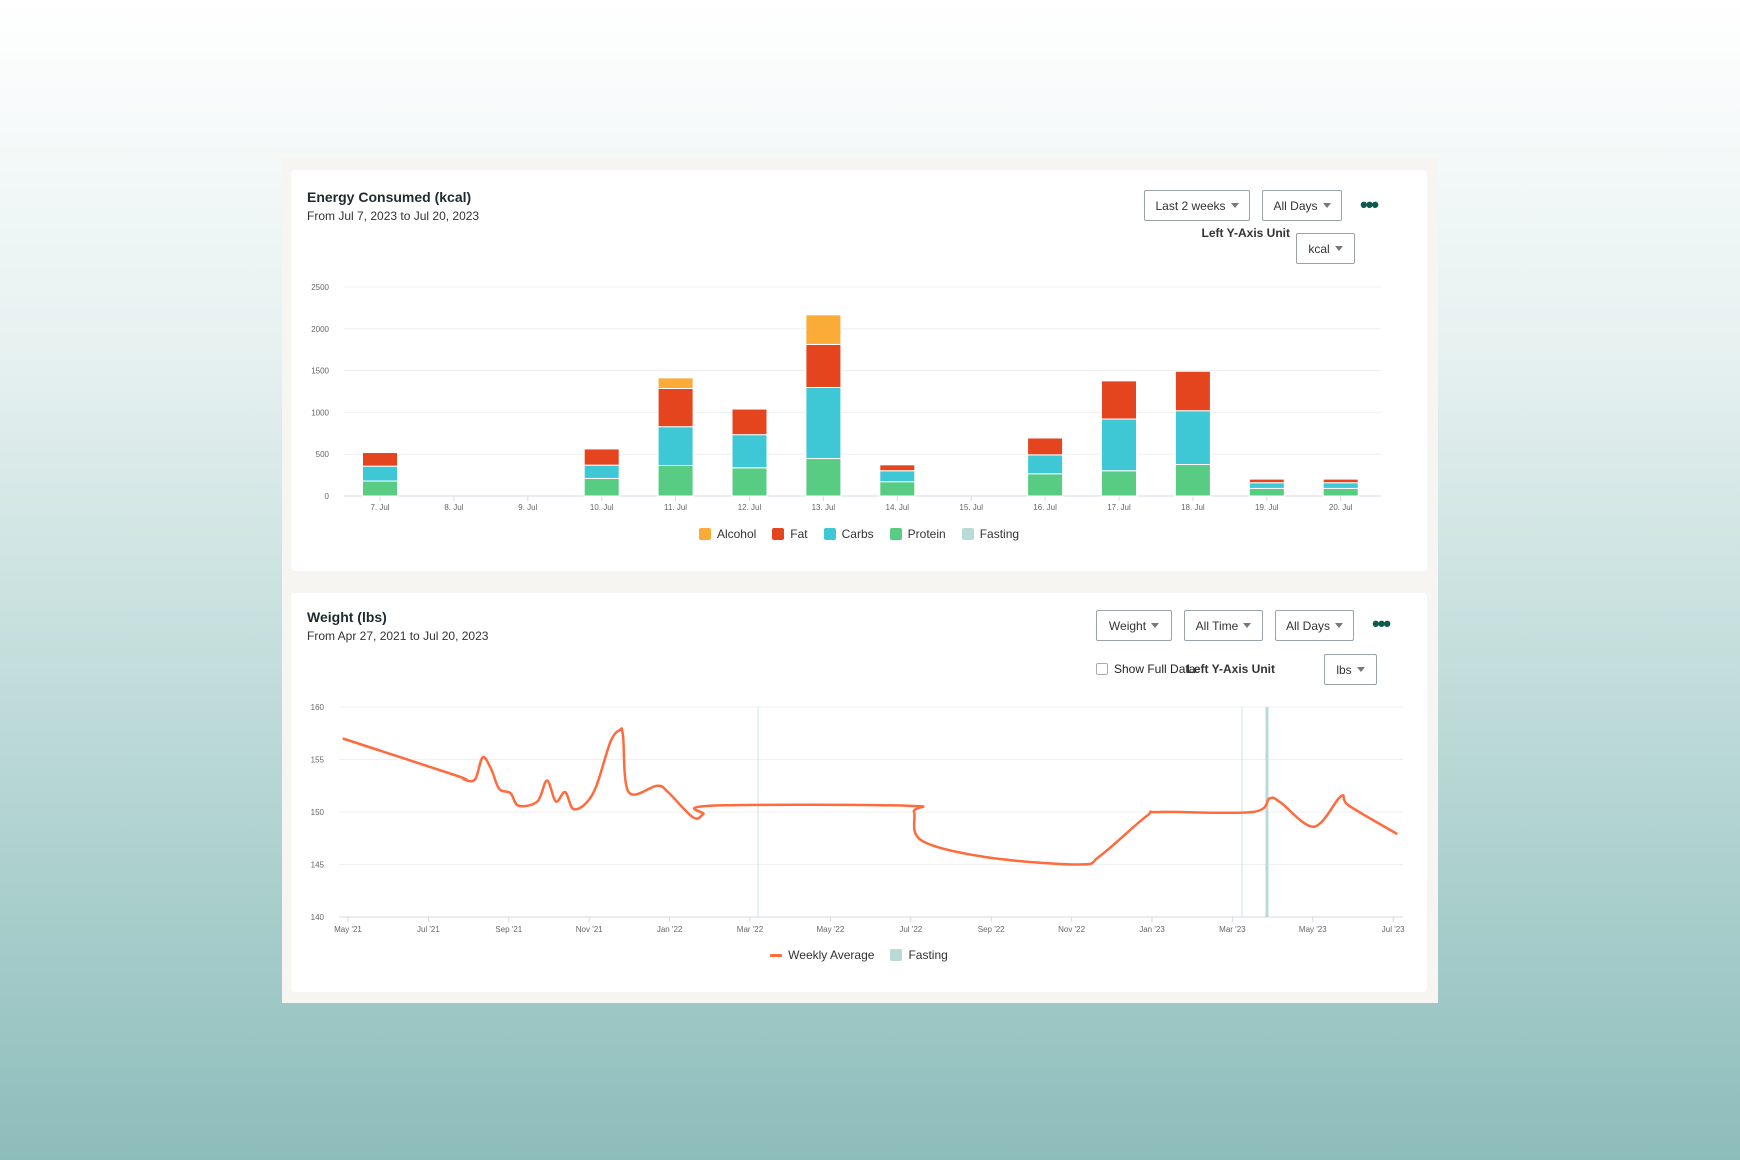 The image size is (1740, 1160). What do you see at coordinates (926, 534) in the screenshot?
I see `legend-label: Protein` at bounding box center [926, 534].